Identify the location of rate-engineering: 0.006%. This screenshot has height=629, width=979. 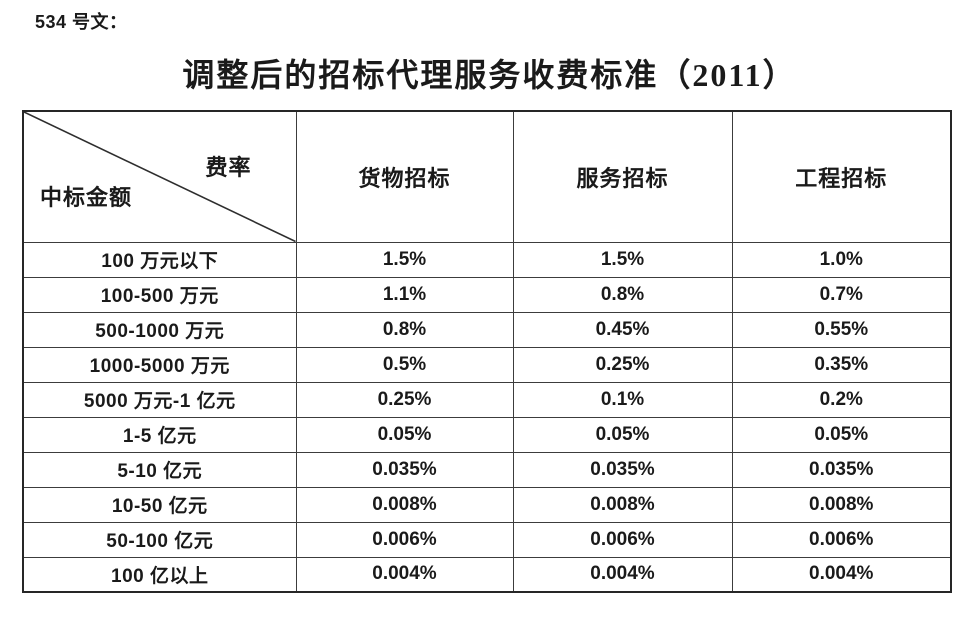
(841, 539).